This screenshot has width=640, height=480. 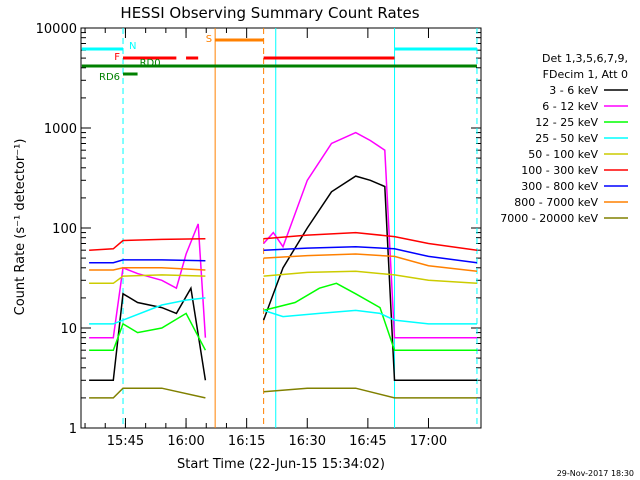 I want to click on legend-label: 800 - 7000 keV, so click(x=556, y=202).